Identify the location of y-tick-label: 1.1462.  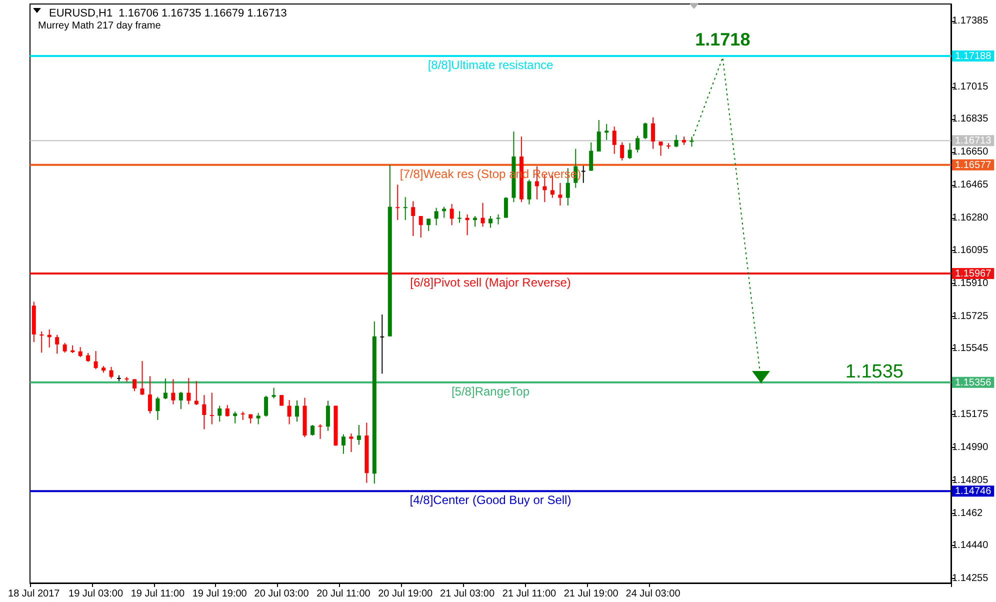
(968, 514).